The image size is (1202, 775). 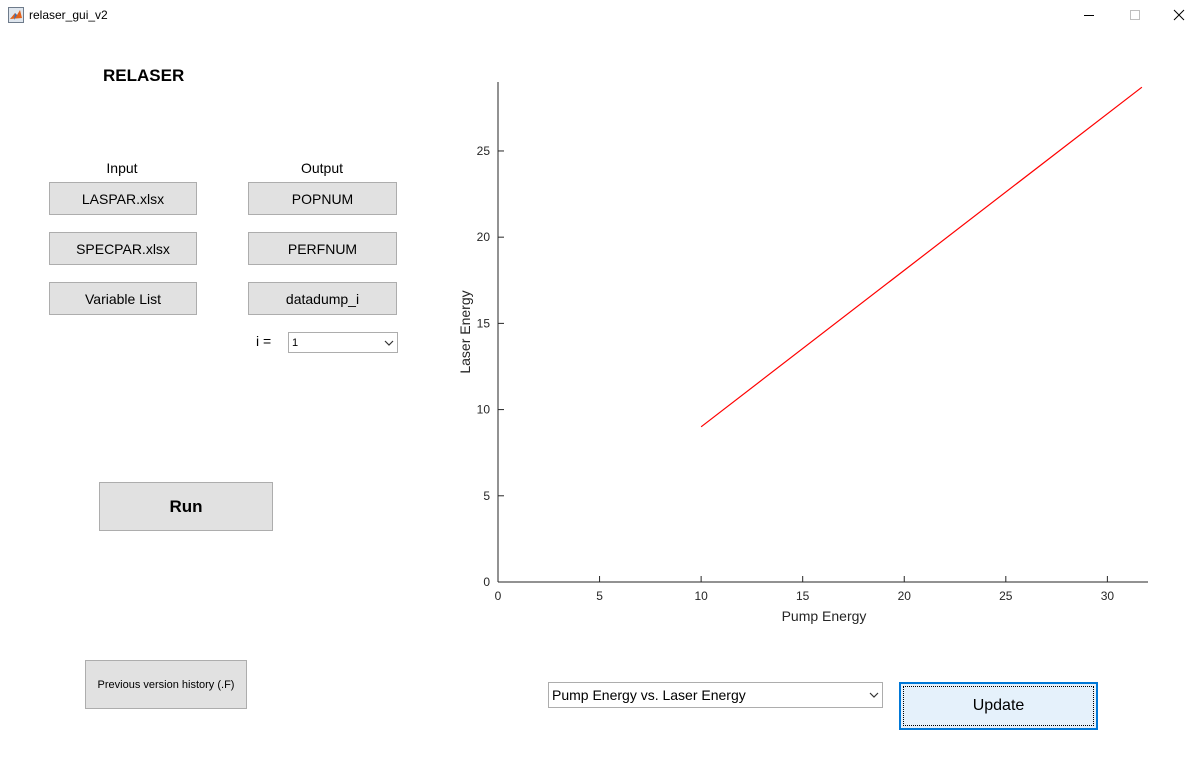 I want to click on y-tick-label: 25, so click(x=484, y=151).